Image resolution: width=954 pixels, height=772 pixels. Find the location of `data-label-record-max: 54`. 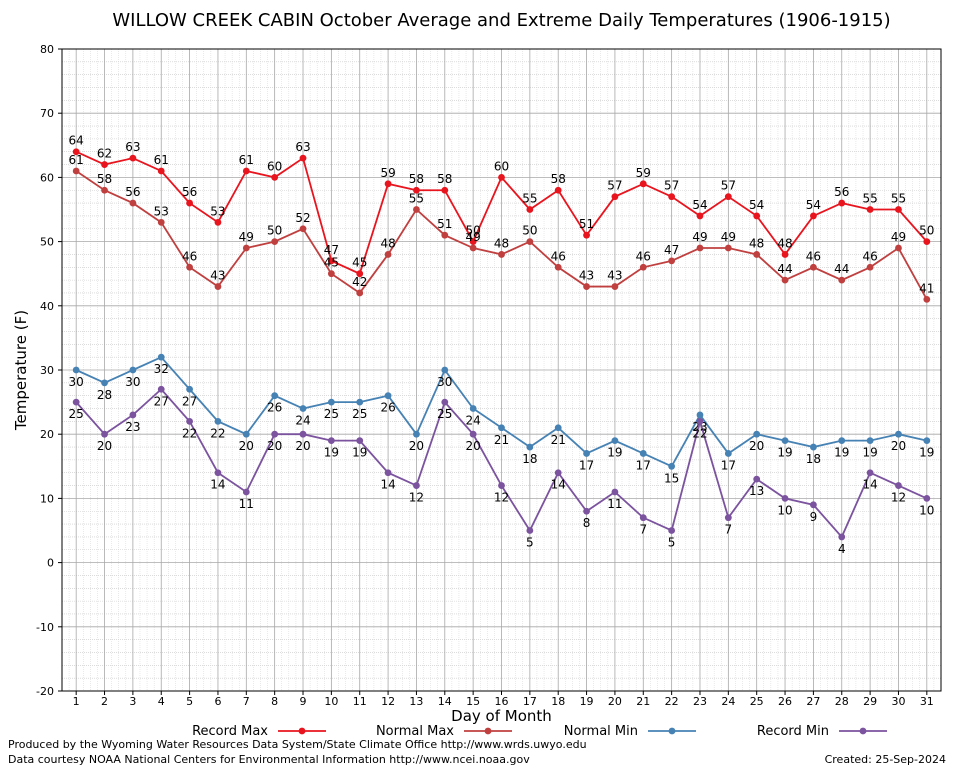

data-label-record-max: 54 is located at coordinates (756, 205).